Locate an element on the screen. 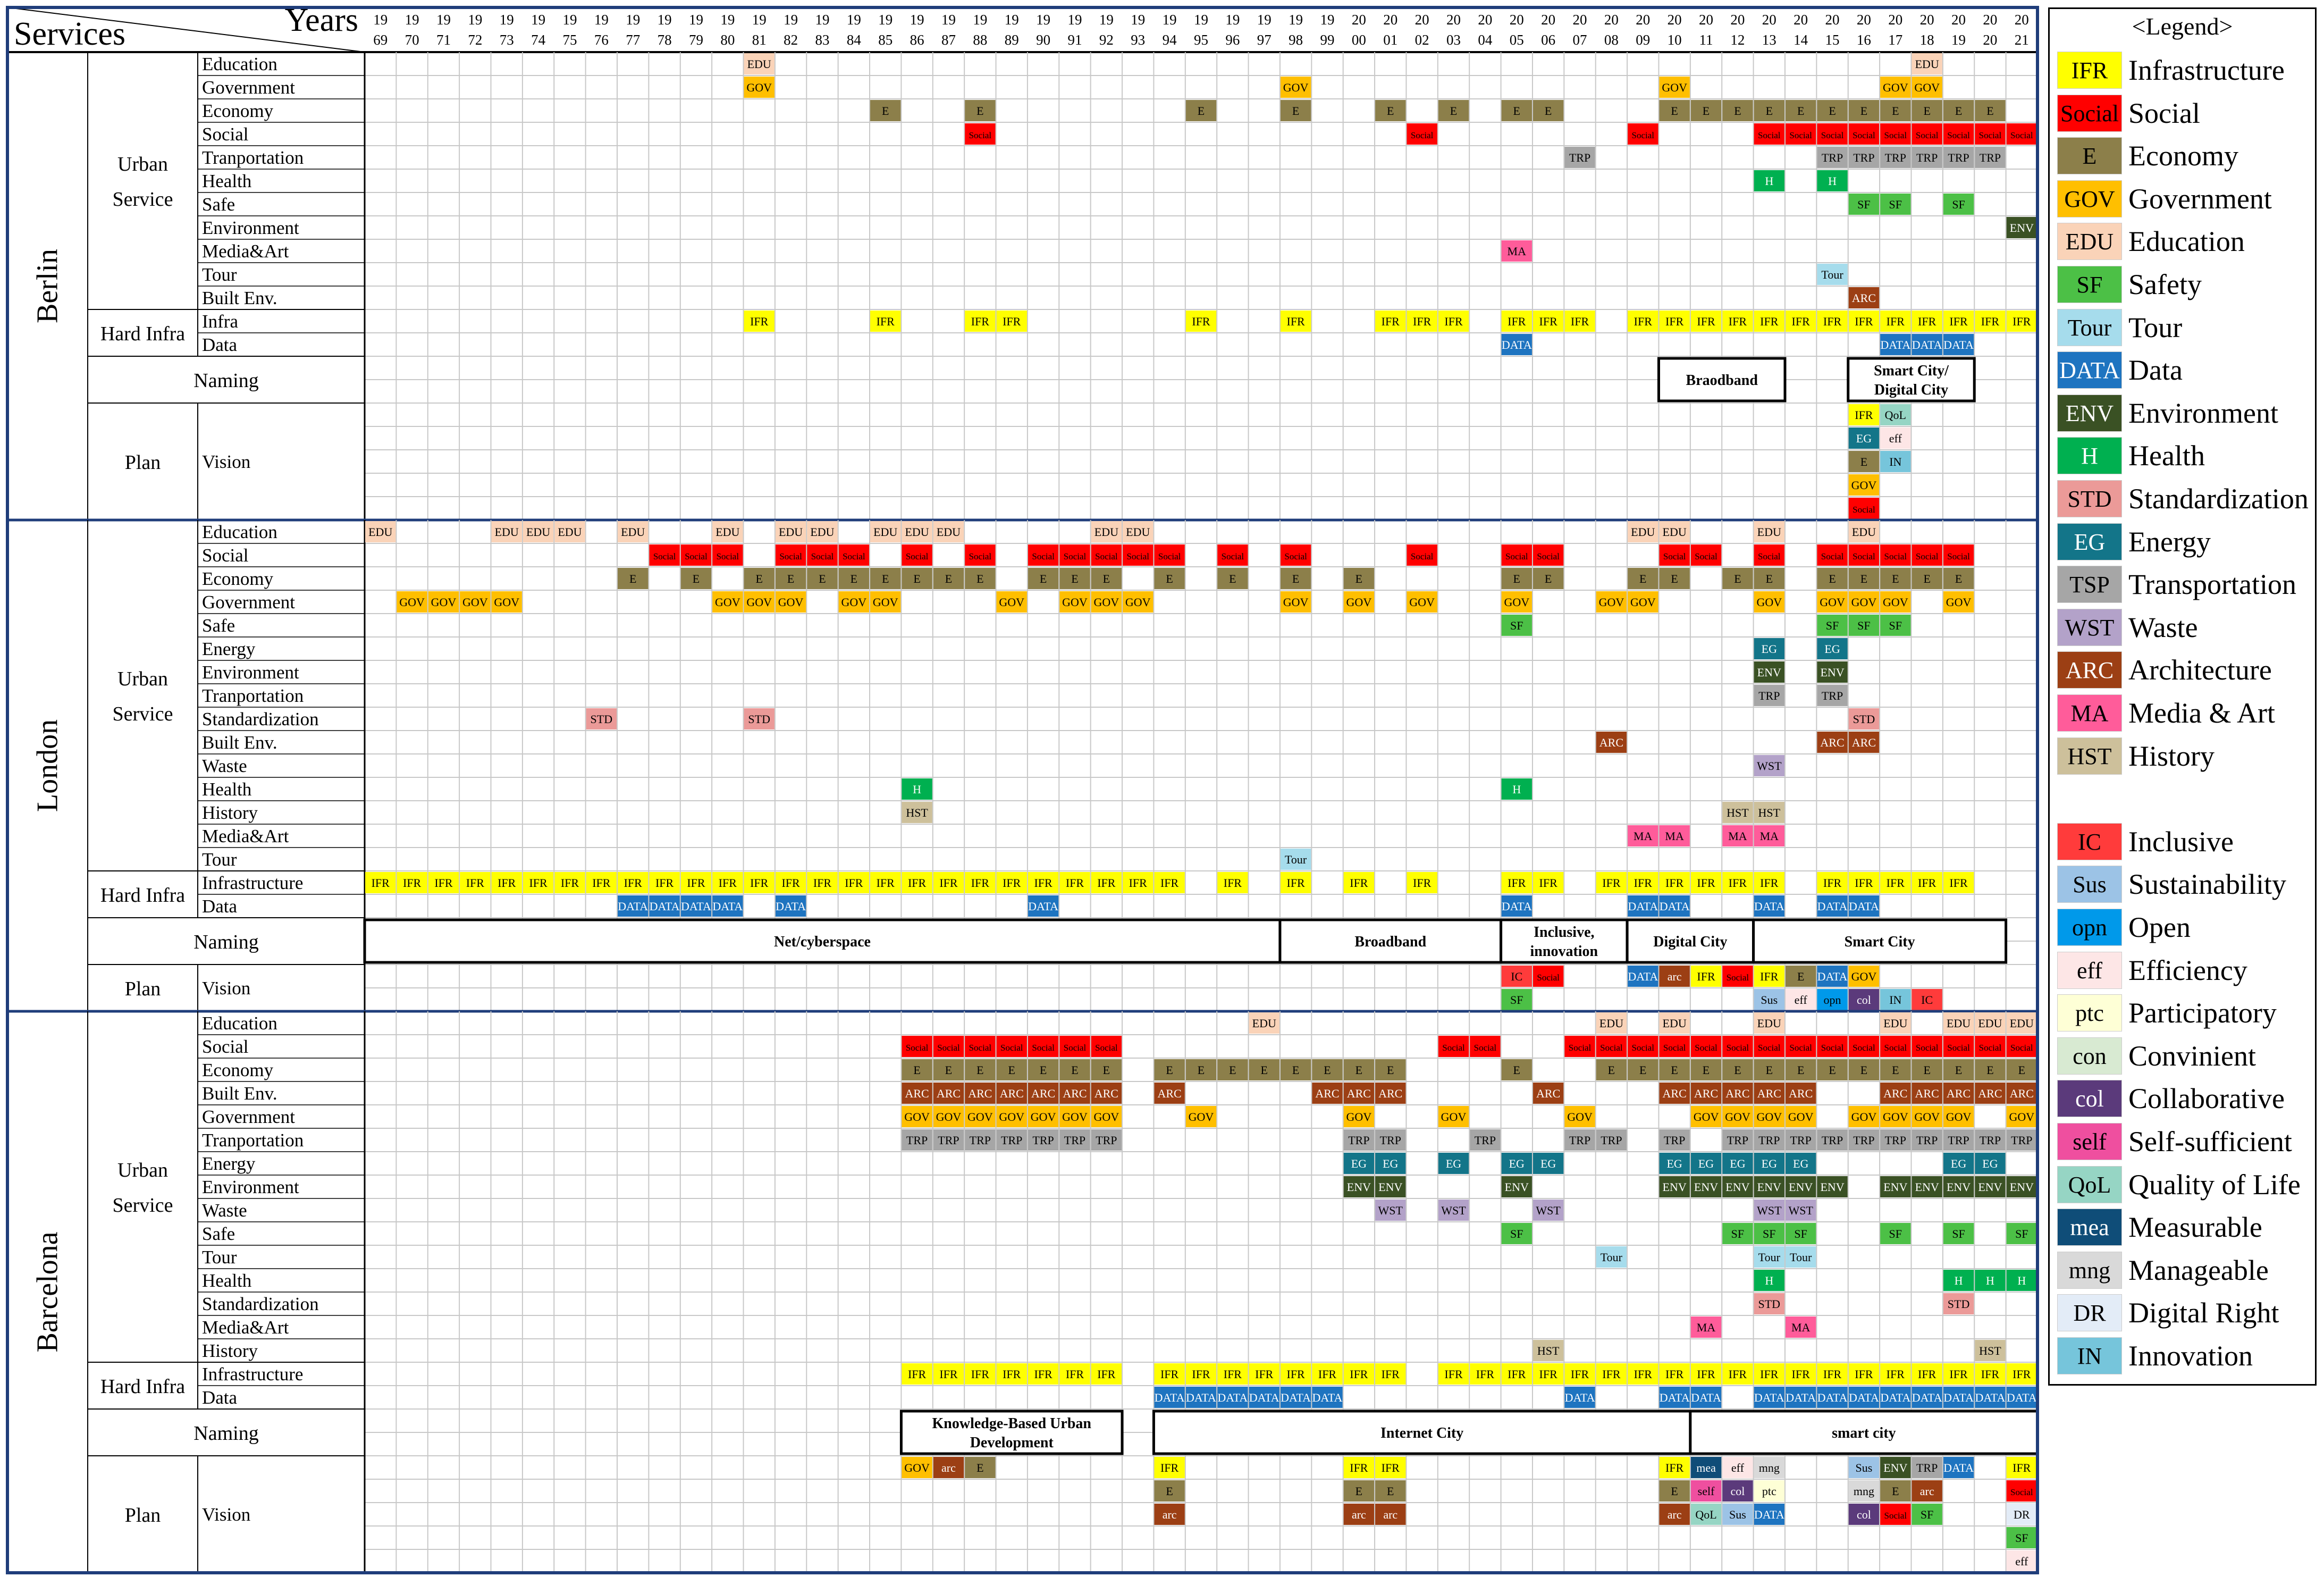 The width and height of the screenshot is (2324, 1585). legend-label: Transportation is located at coordinates (2213, 584).